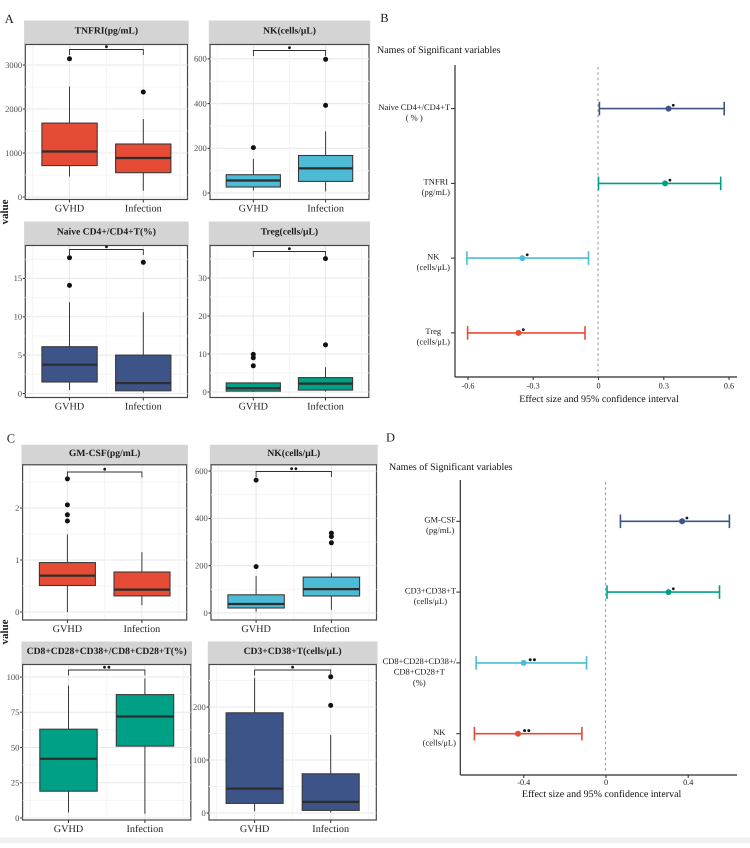 The width and height of the screenshot is (750, 848). I want to click on svg-text: Treg(cells/μL), so click(289, 232).